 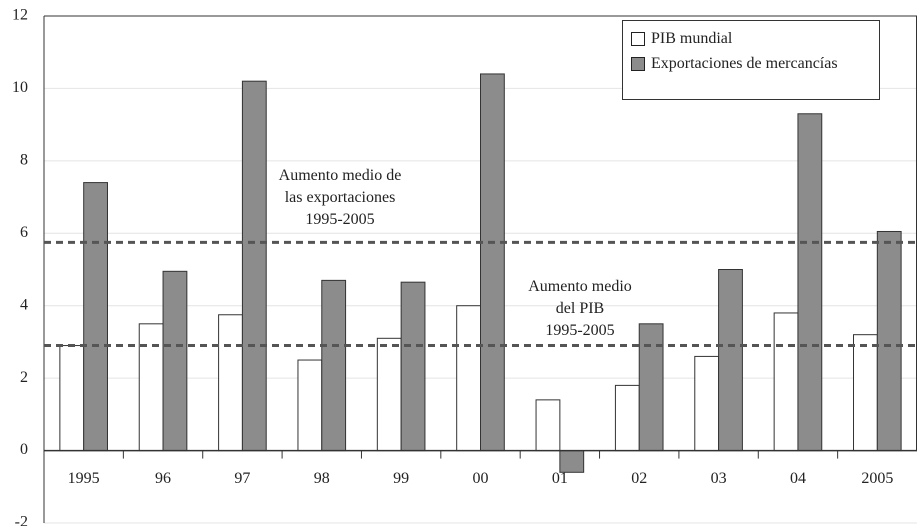 What do you see at coordinates (21, 520) in the screenshot?
I see `y-tick-label: -2` at bounding box center [21, 520].